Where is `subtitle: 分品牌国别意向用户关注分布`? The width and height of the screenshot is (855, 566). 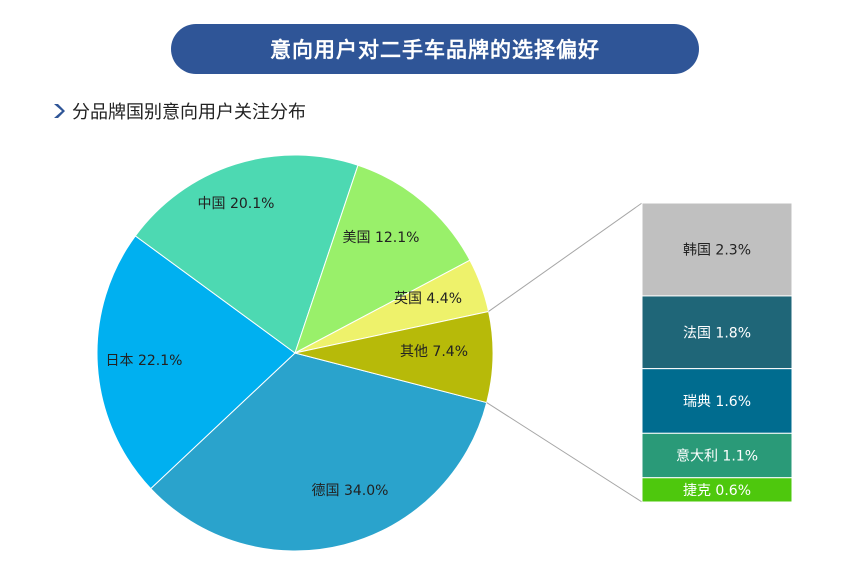
subtitle: 分品牌国别意向用户关注分布 is located at coordinates (178, 111).